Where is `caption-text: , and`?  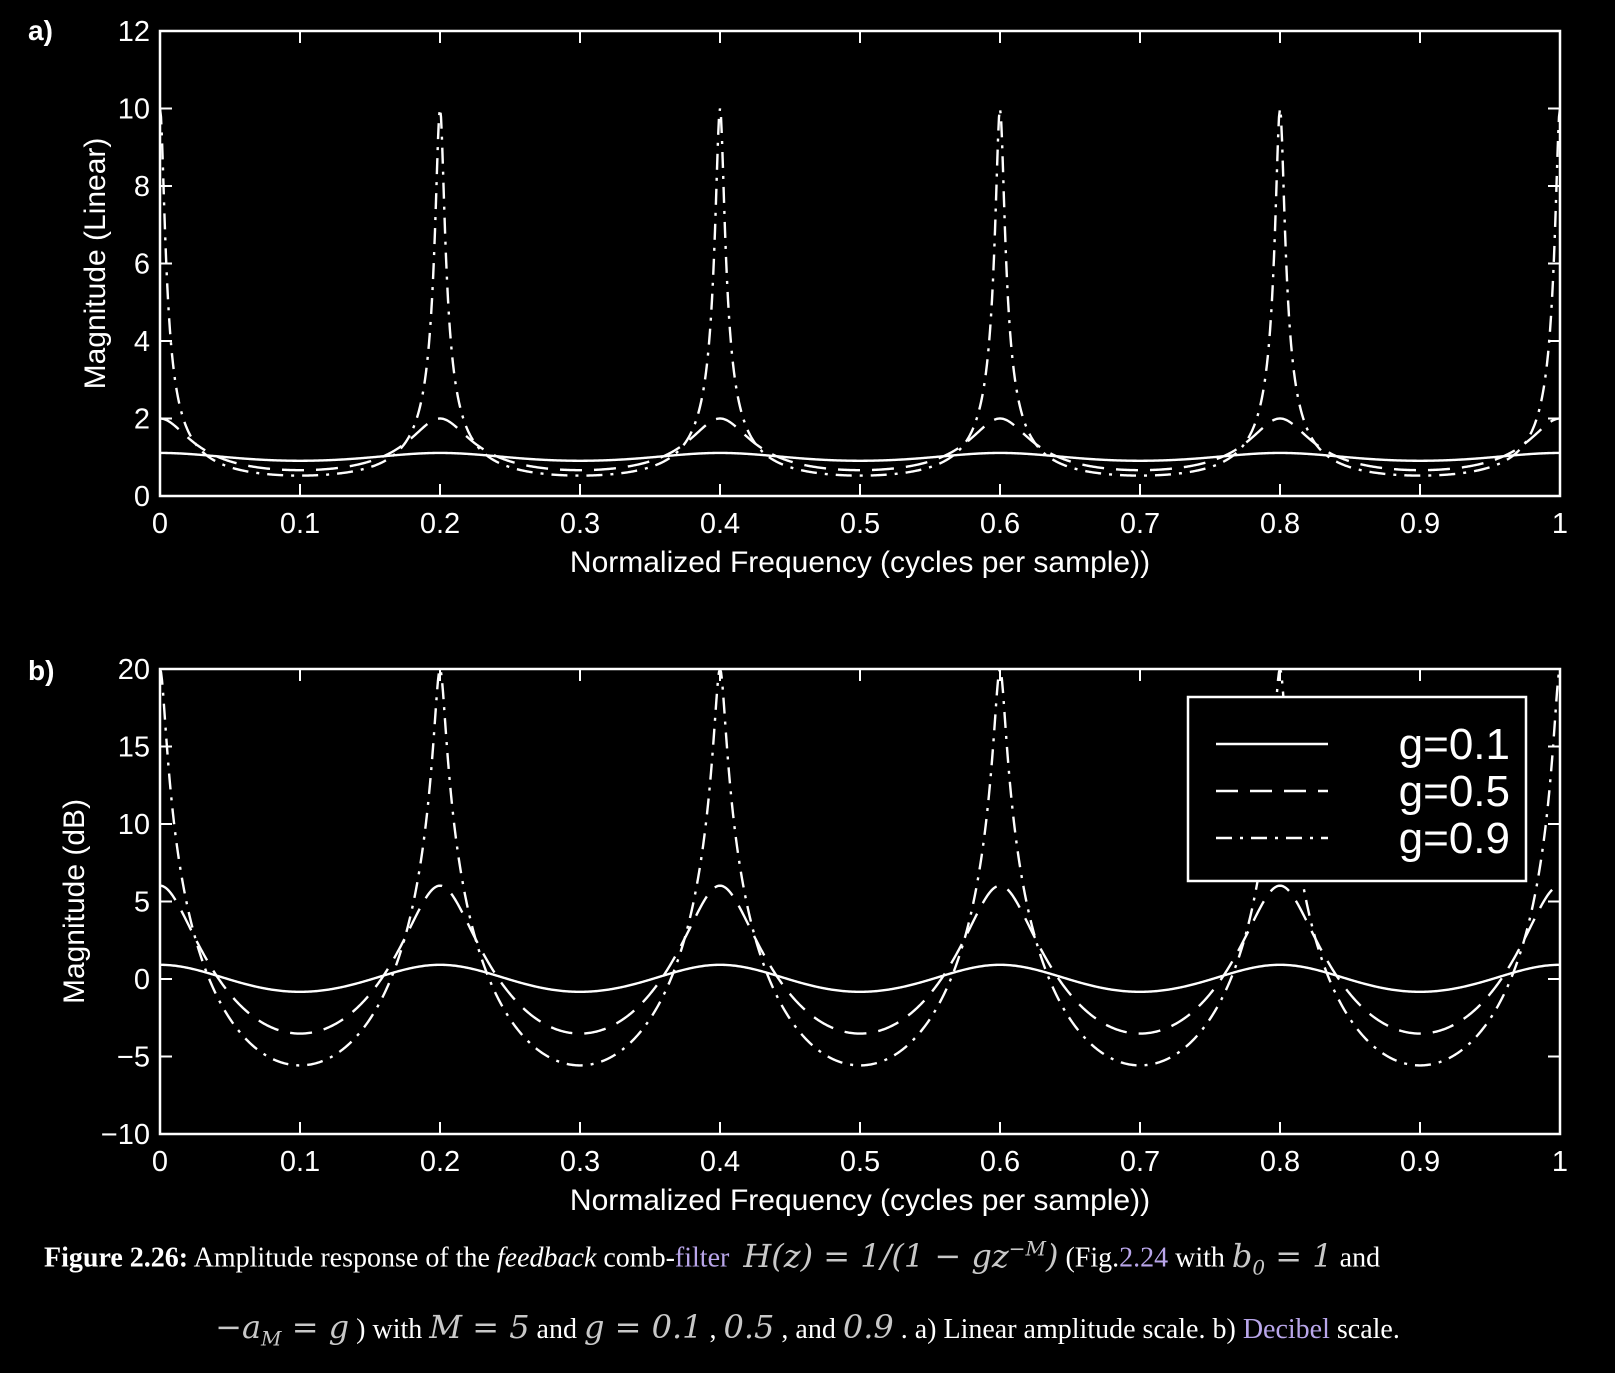
caption-text: , and is located at coordinates (808, 1329).